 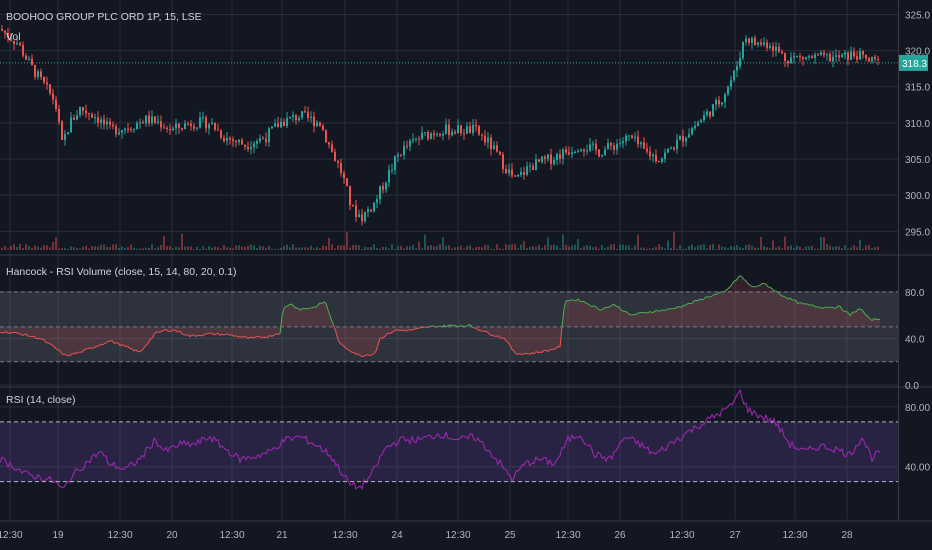 I want to click on y-tick-label: 0.0, so click(x=912, y=386).